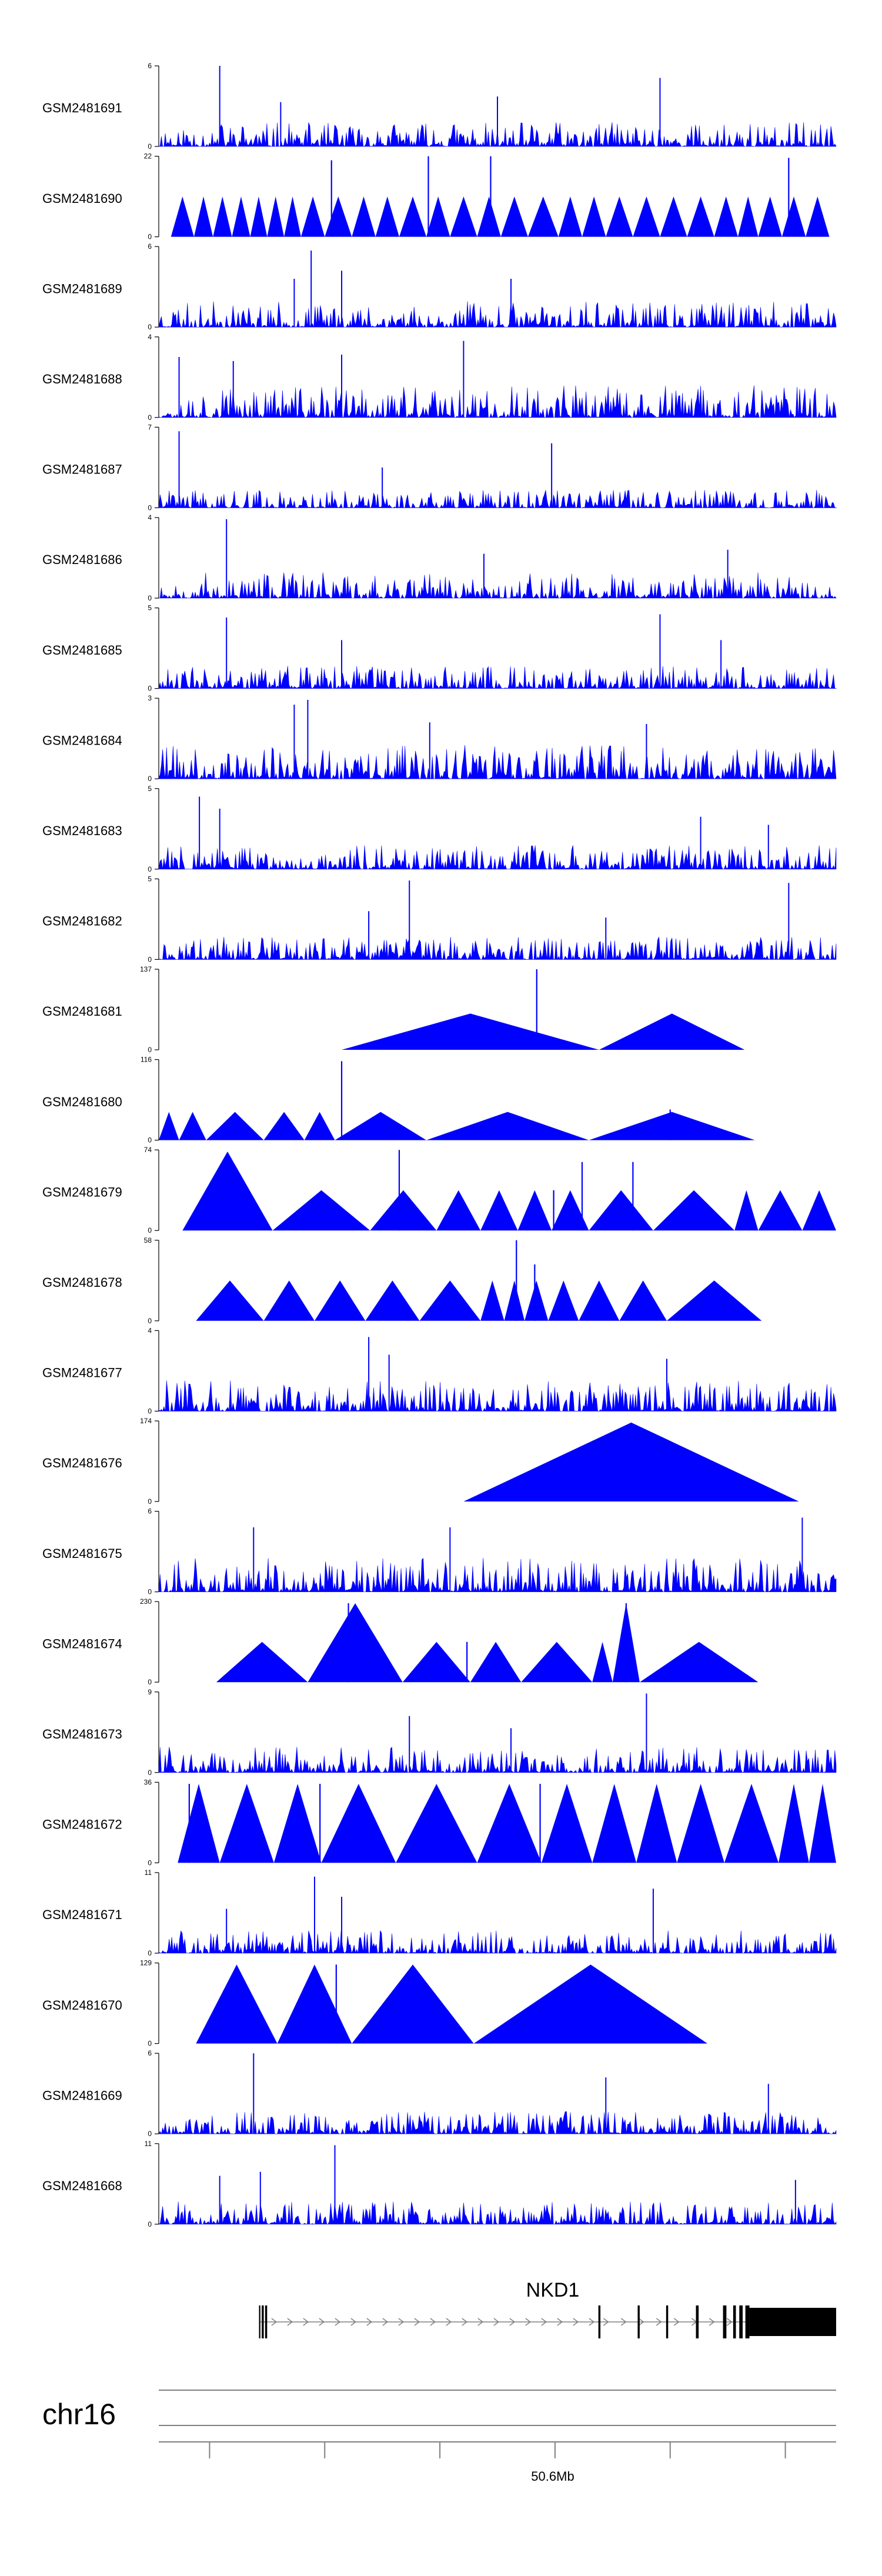  I want to click on data-track: GSM2481684 3 0, so click(439, 738).